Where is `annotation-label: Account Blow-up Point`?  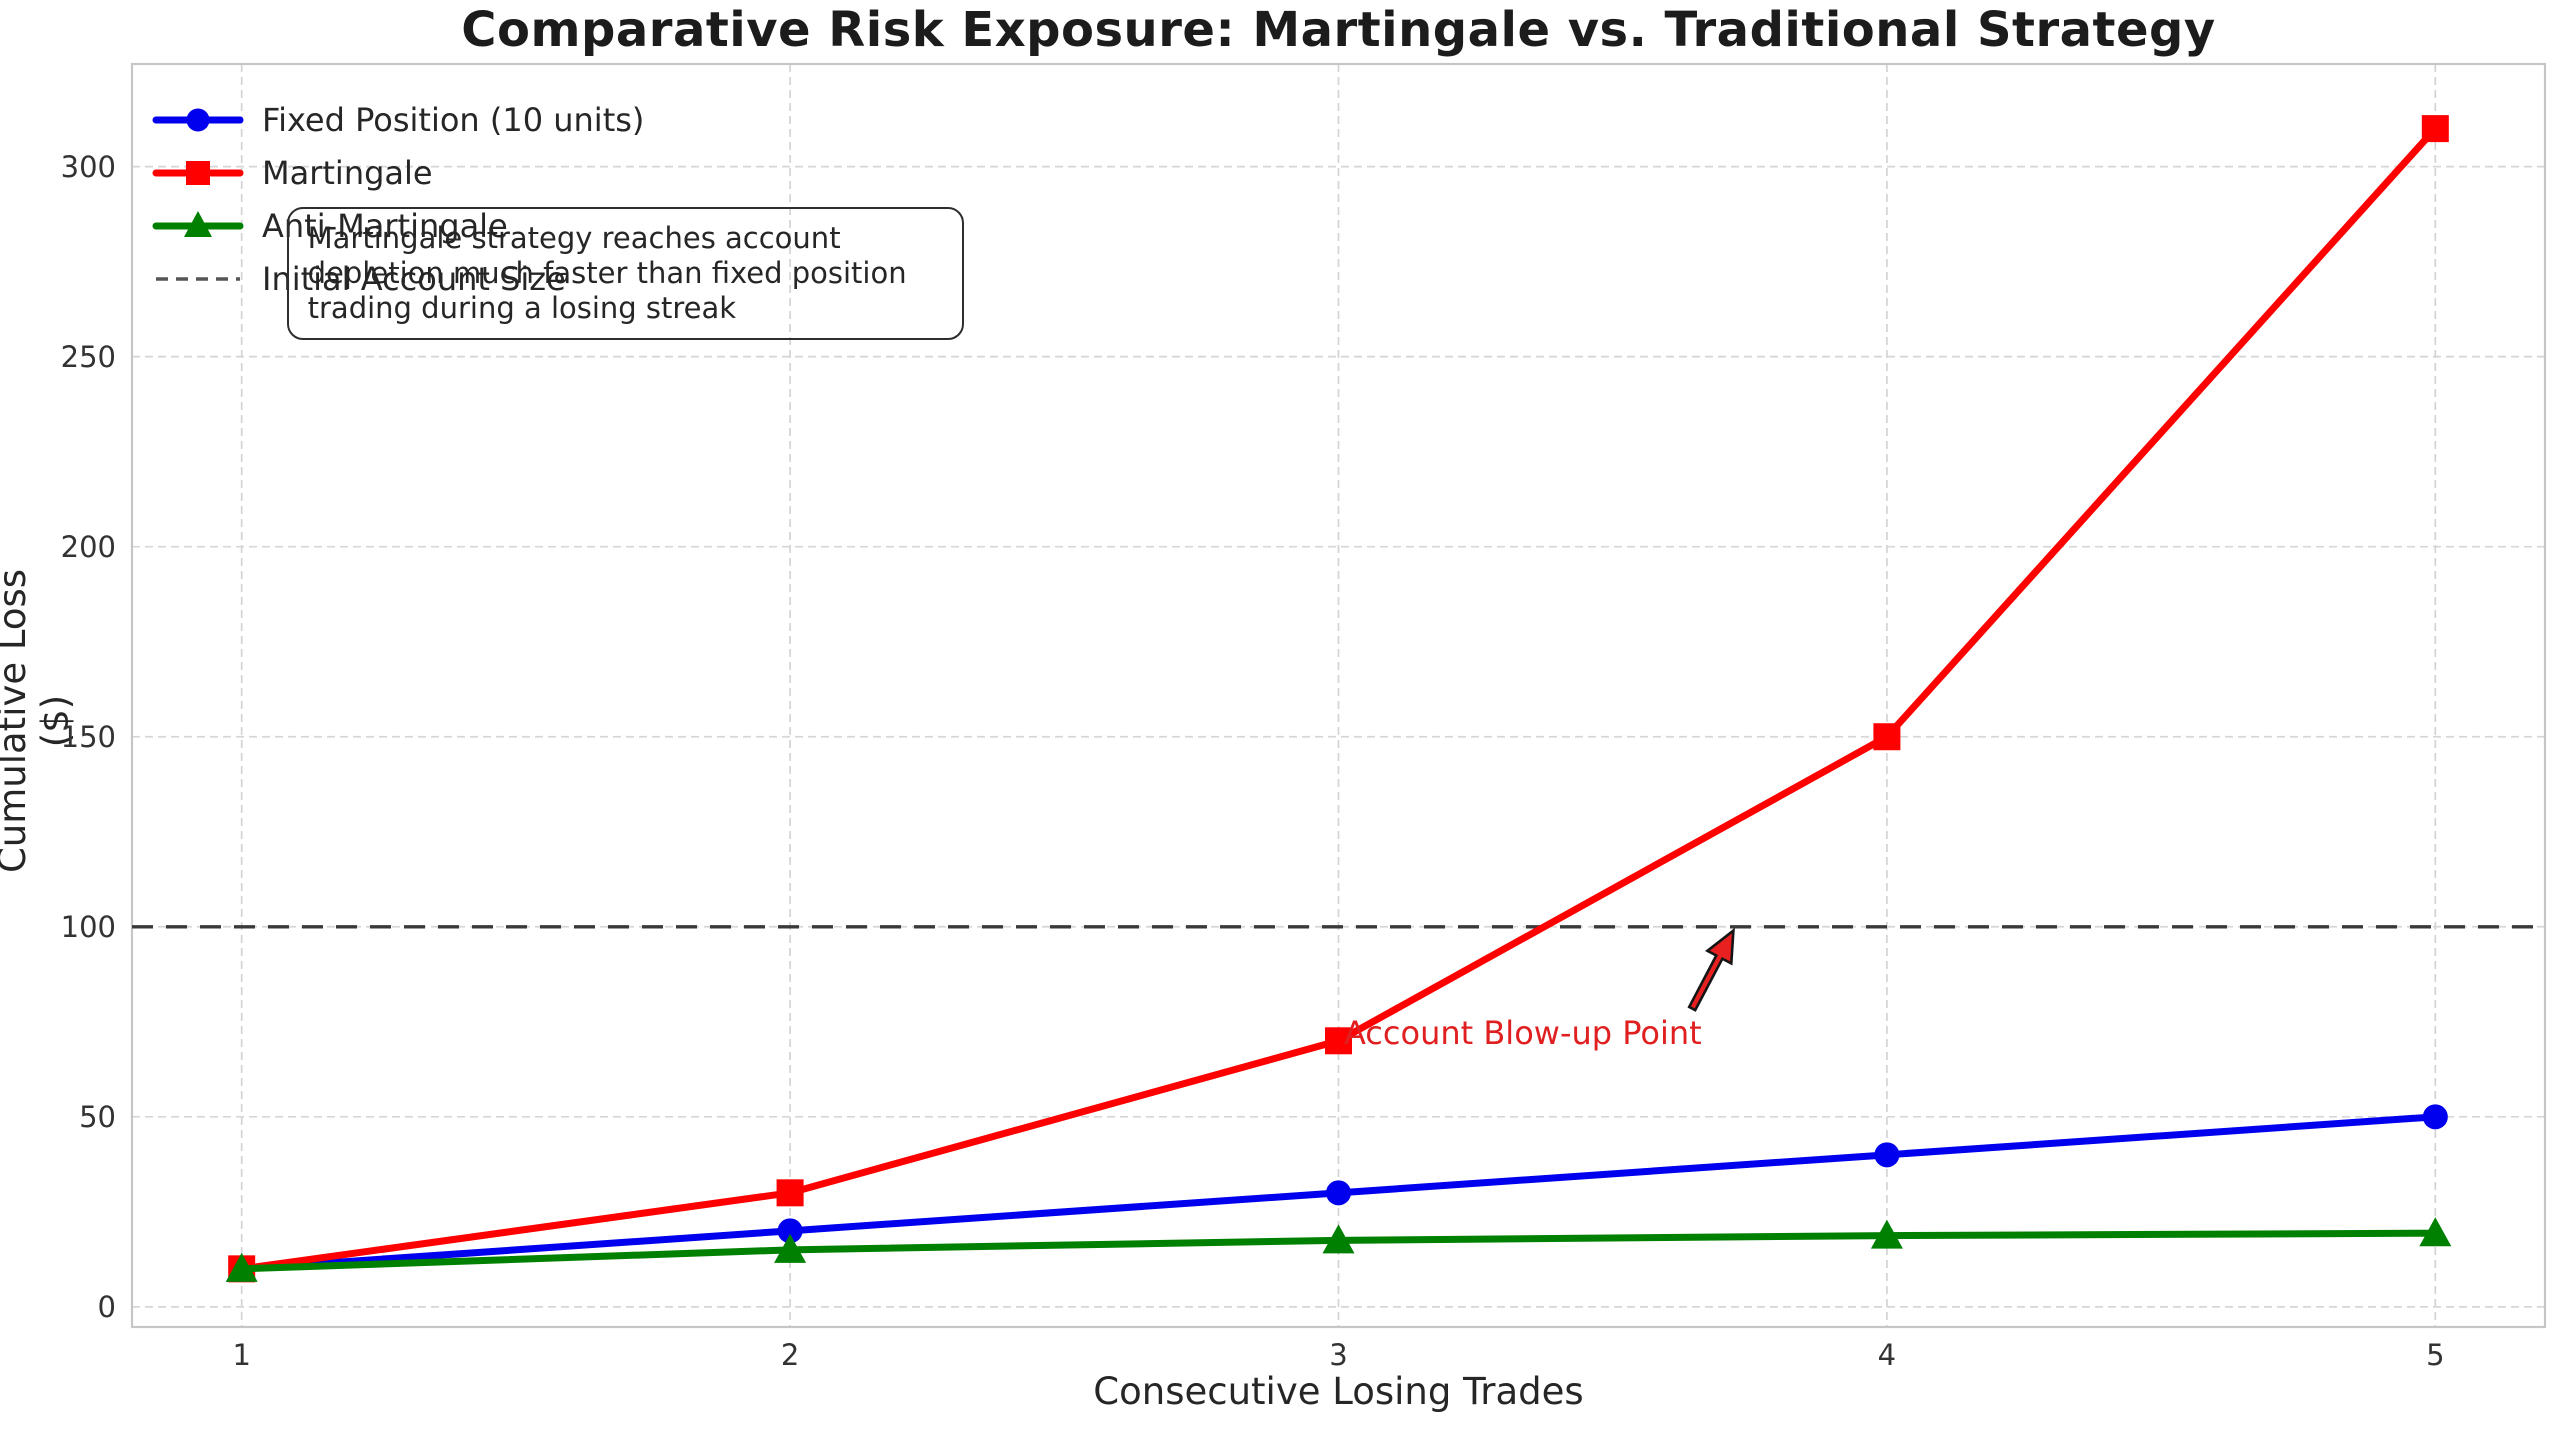
annotation-label: Account Blow-up Point is located at coordinates (1522, 1033).